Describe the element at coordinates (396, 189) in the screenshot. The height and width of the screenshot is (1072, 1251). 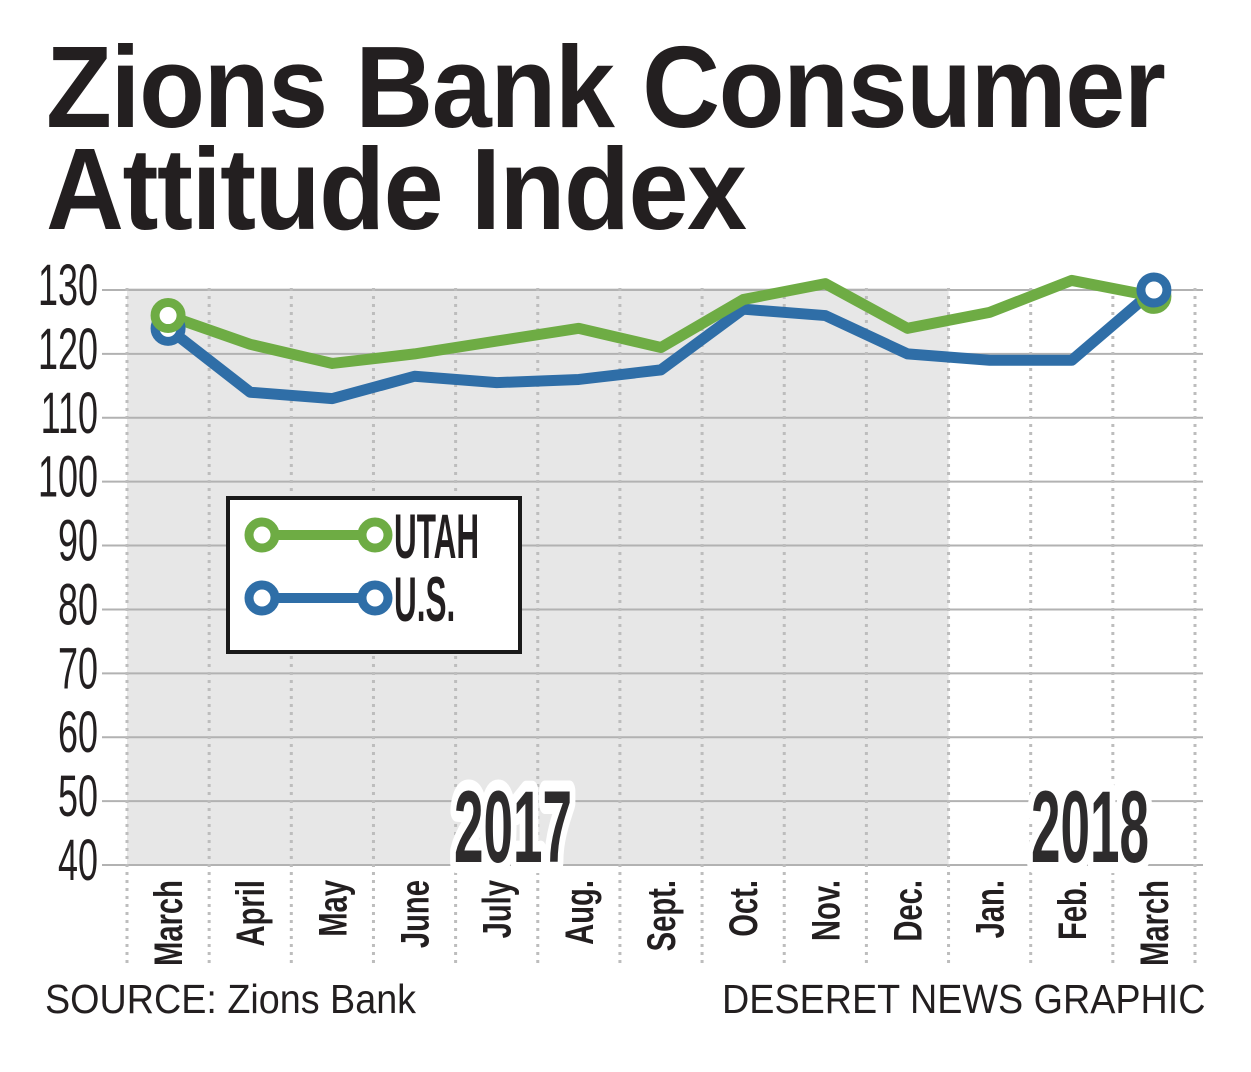
I see `title-line-2: Attitude Index` at that location.